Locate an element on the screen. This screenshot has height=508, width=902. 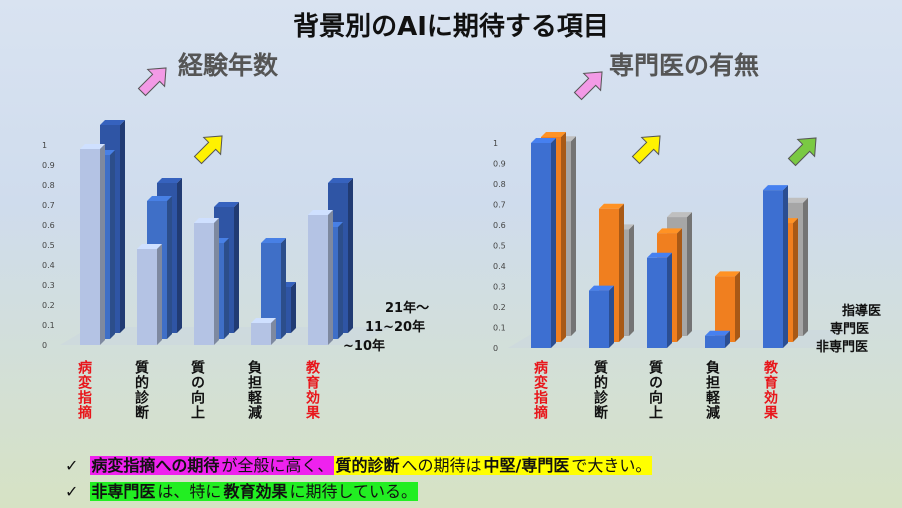
summary-line2-segment-2: 教育効果 is located at coordinates (255, 491).